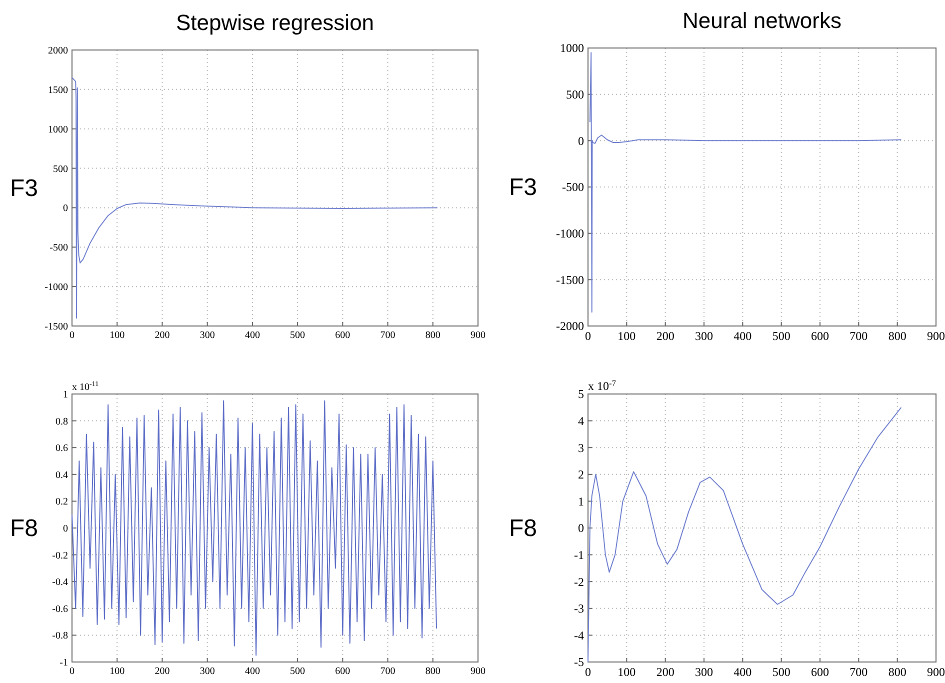  I want to click on y-tick-label: 5, so click(581, 394).